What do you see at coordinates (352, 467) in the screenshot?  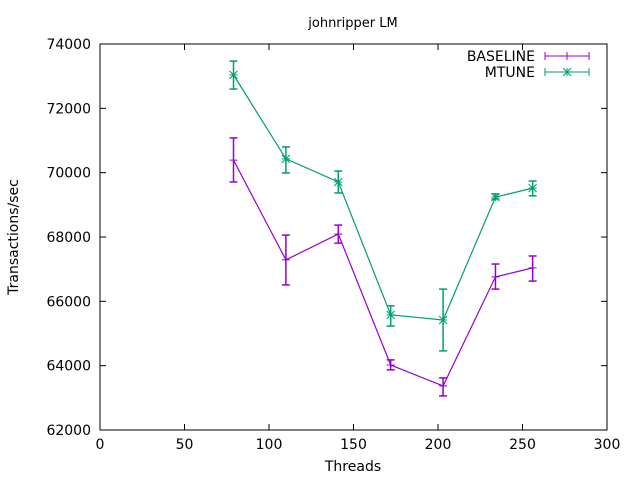 I see `x-axis-label: Threads` at bounding box center [352, 467].